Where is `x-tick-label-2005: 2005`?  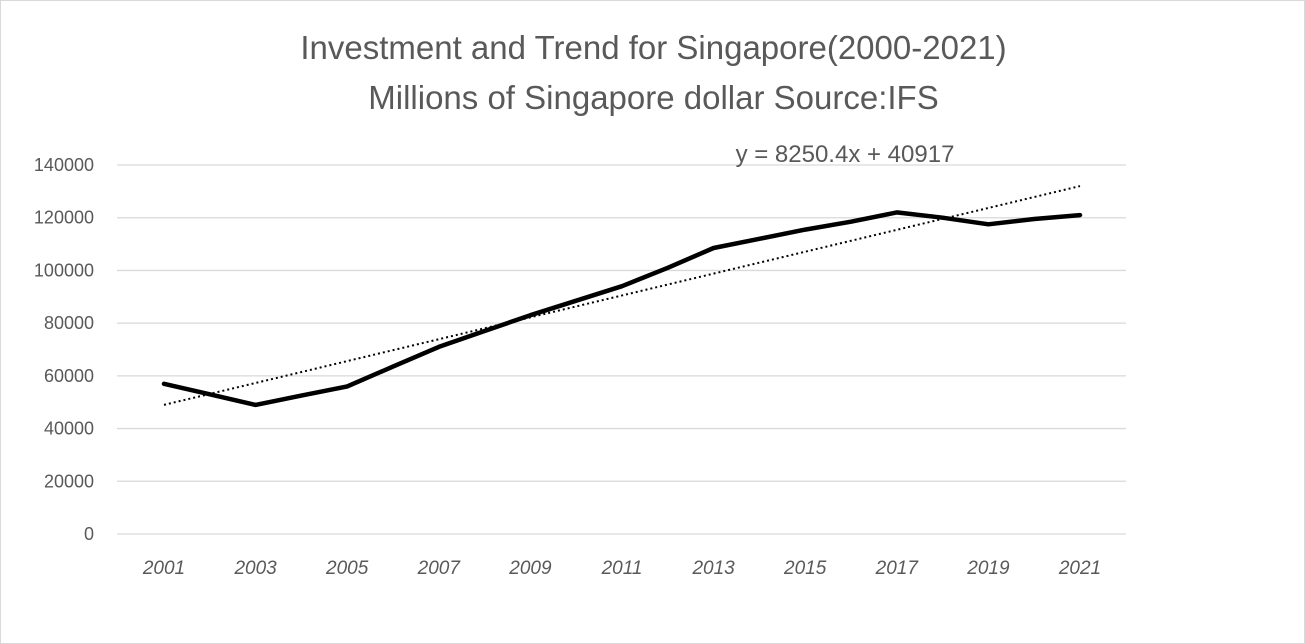 x-tick-label-2005: 2005 is located at coordinates (347, 568).